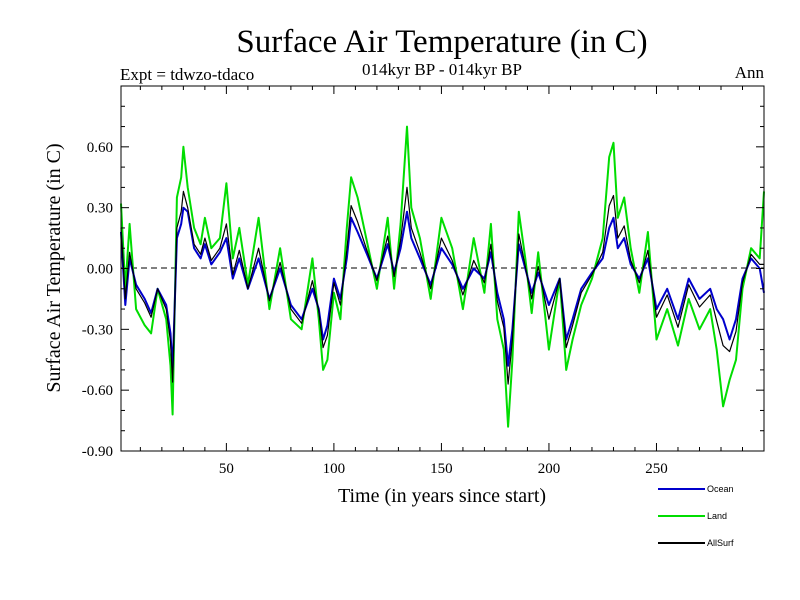  I want to click on y-tick-label: -0.30, so click(97, 330).